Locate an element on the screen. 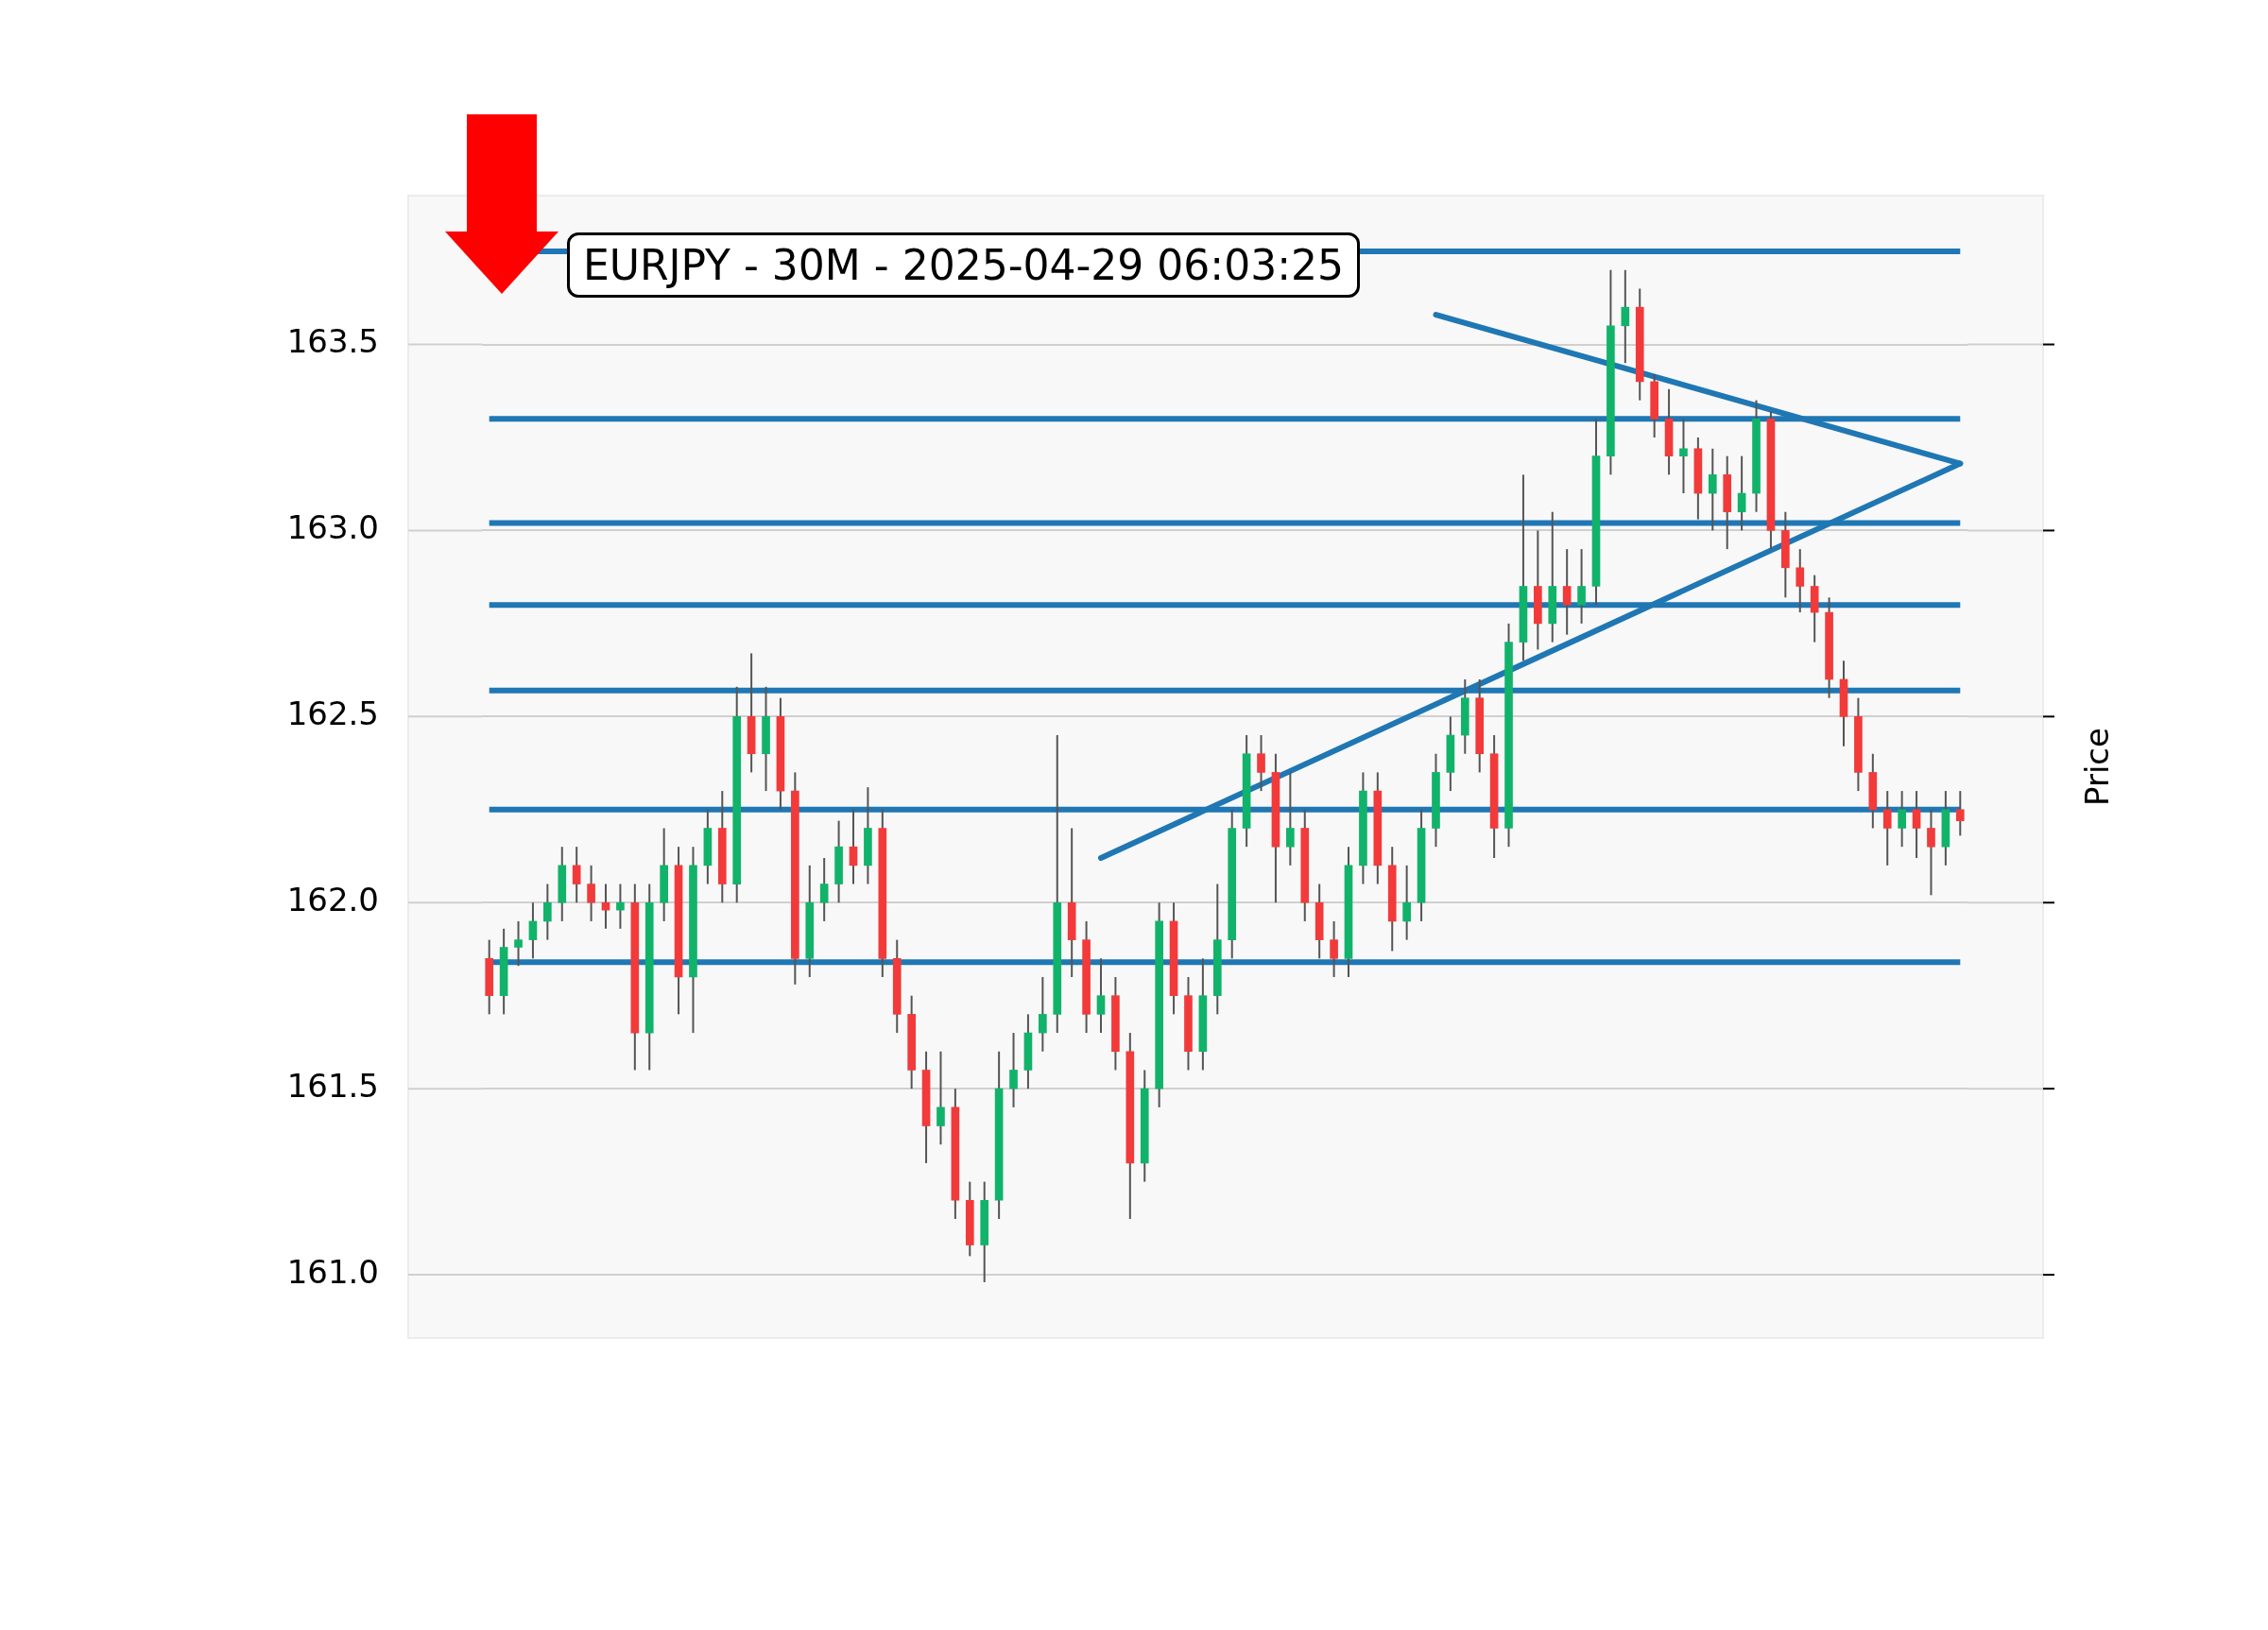  y-tick-label: 163.0 is located at coordinates (332, 528).